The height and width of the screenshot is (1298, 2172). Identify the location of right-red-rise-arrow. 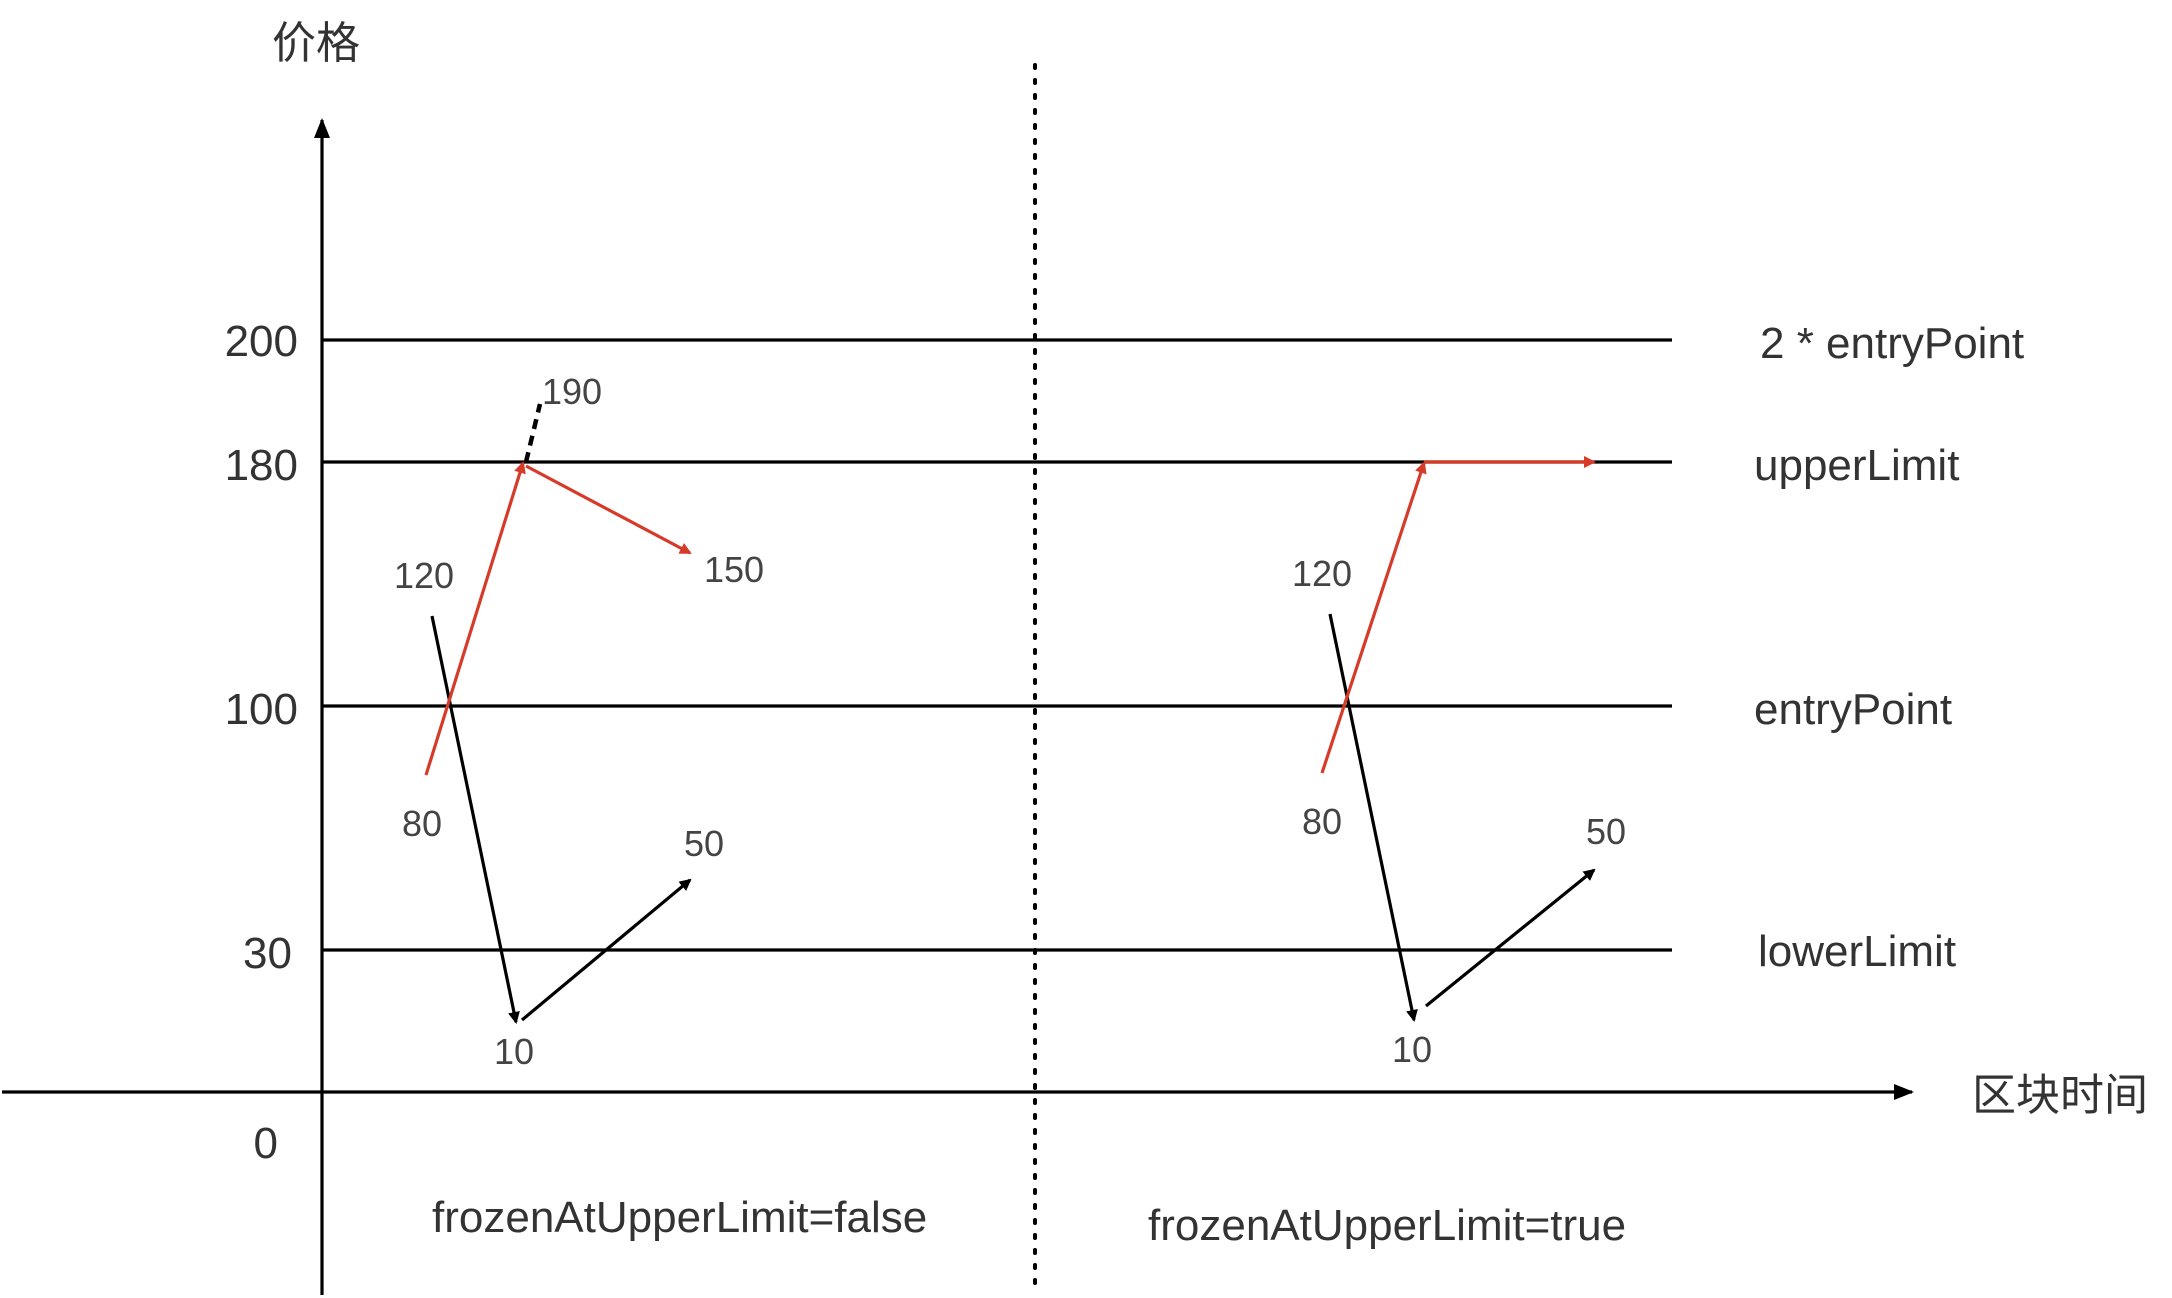
(1373, 617).